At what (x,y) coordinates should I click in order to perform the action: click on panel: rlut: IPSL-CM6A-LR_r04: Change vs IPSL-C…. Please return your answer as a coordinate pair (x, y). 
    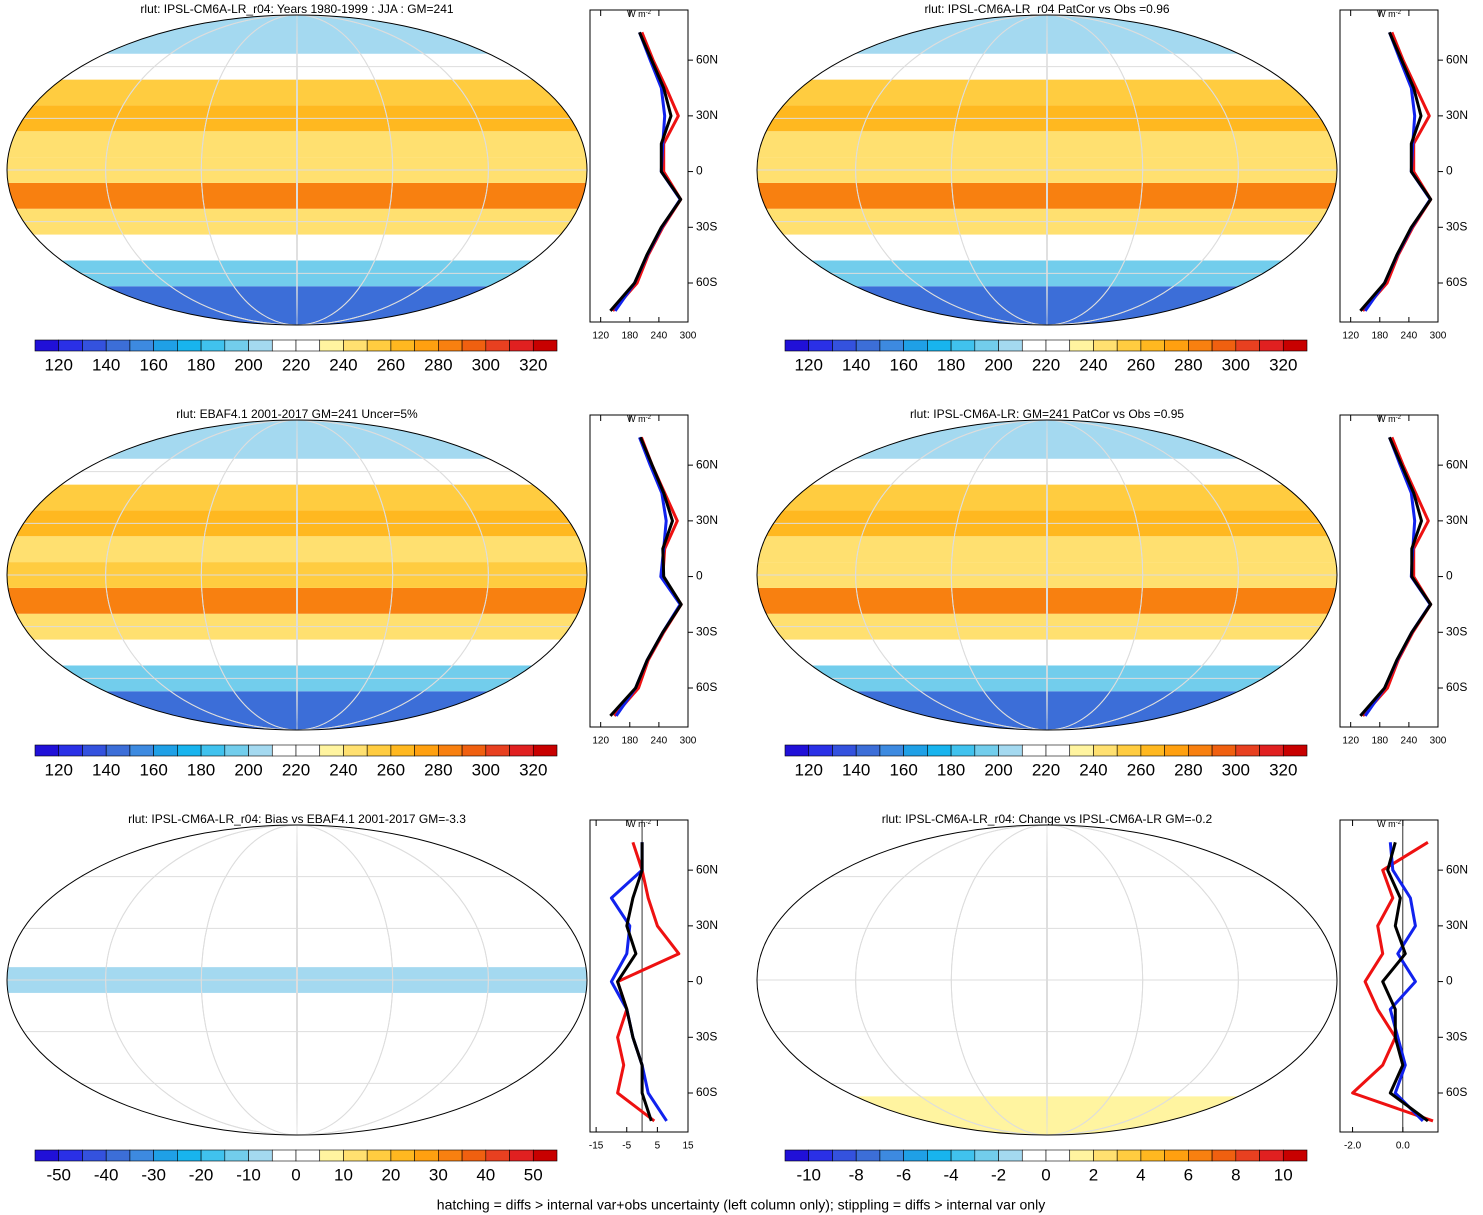
    Looking at the image, I should click on (1112, 998).